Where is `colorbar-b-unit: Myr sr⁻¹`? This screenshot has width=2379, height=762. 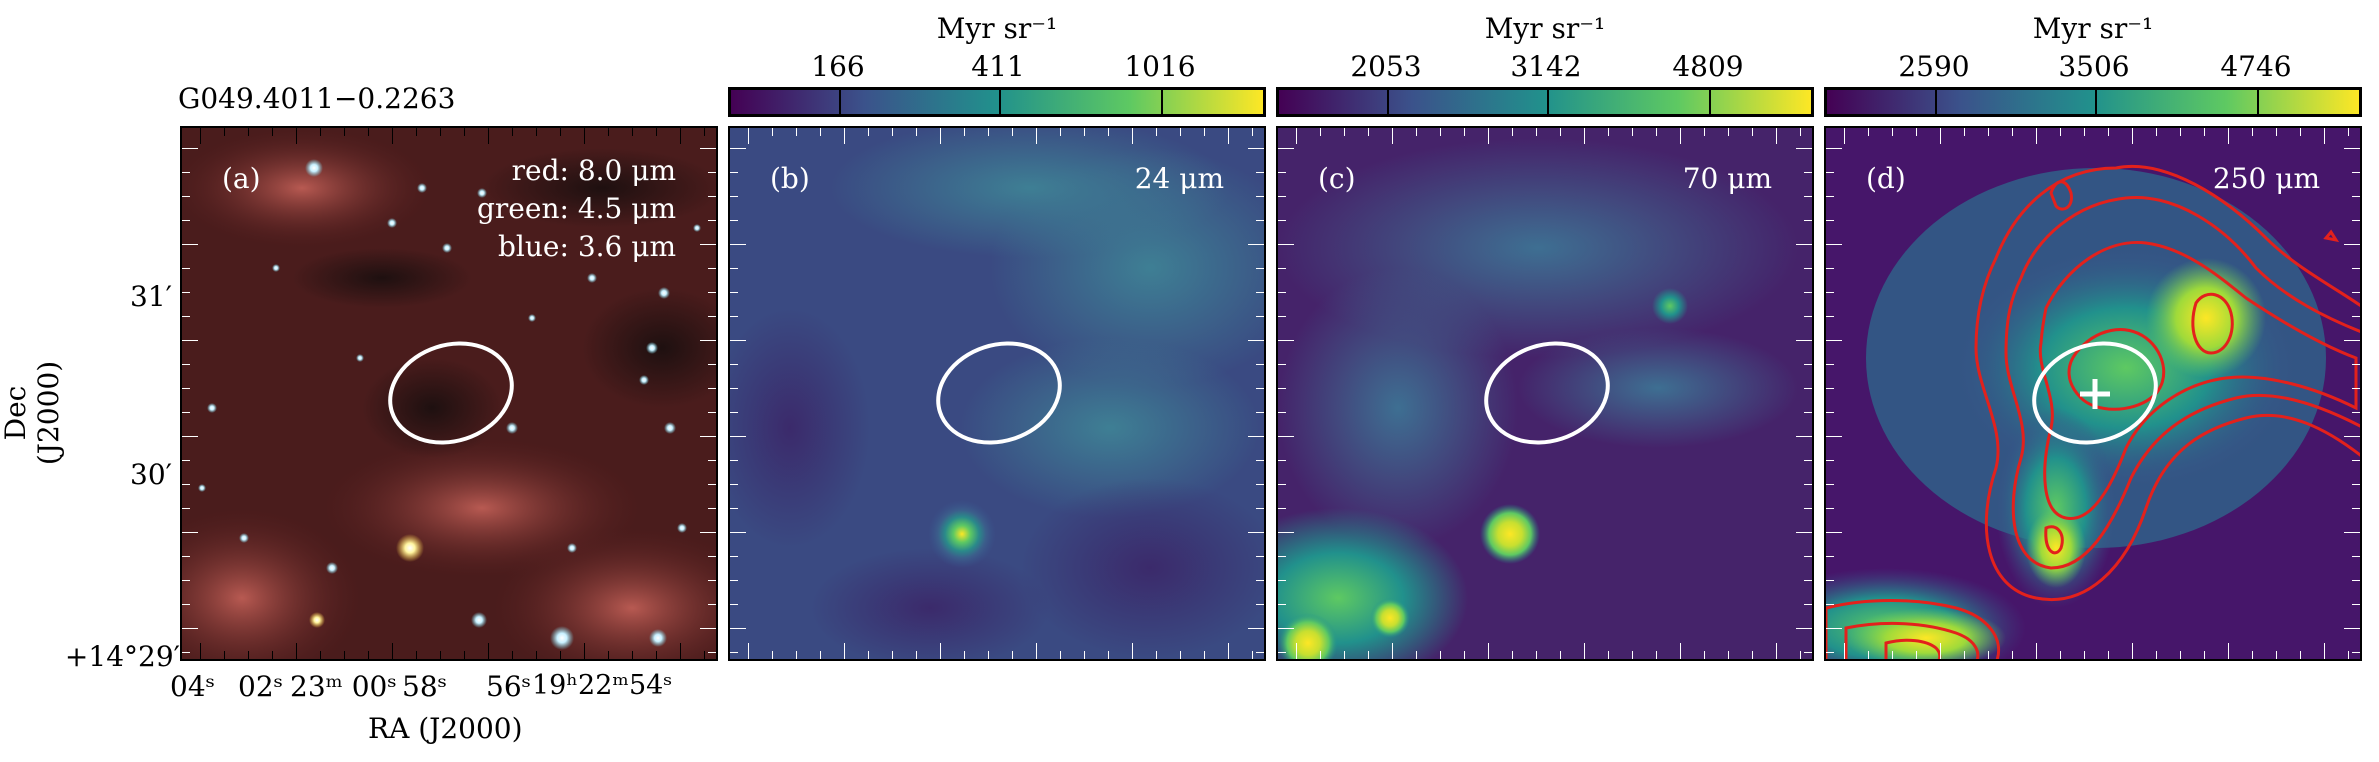
colorbar-b-unit: Myr sr⁻¹ is located at coordinates (997, 28).